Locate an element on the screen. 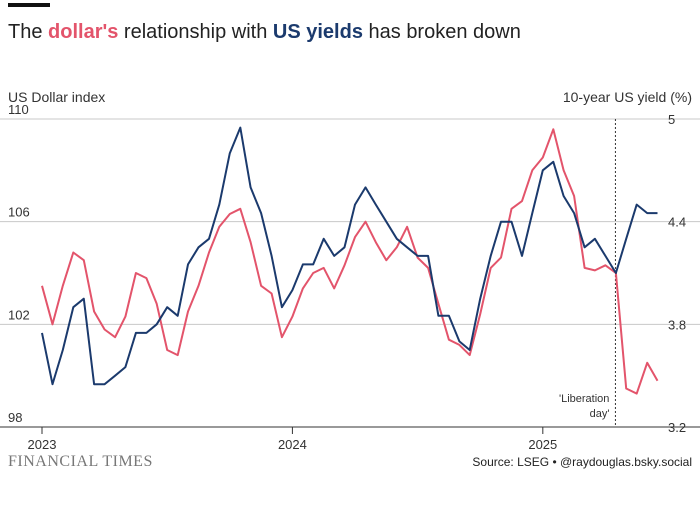  x-tick-label: 2023 is located at coordinates (42, 444).